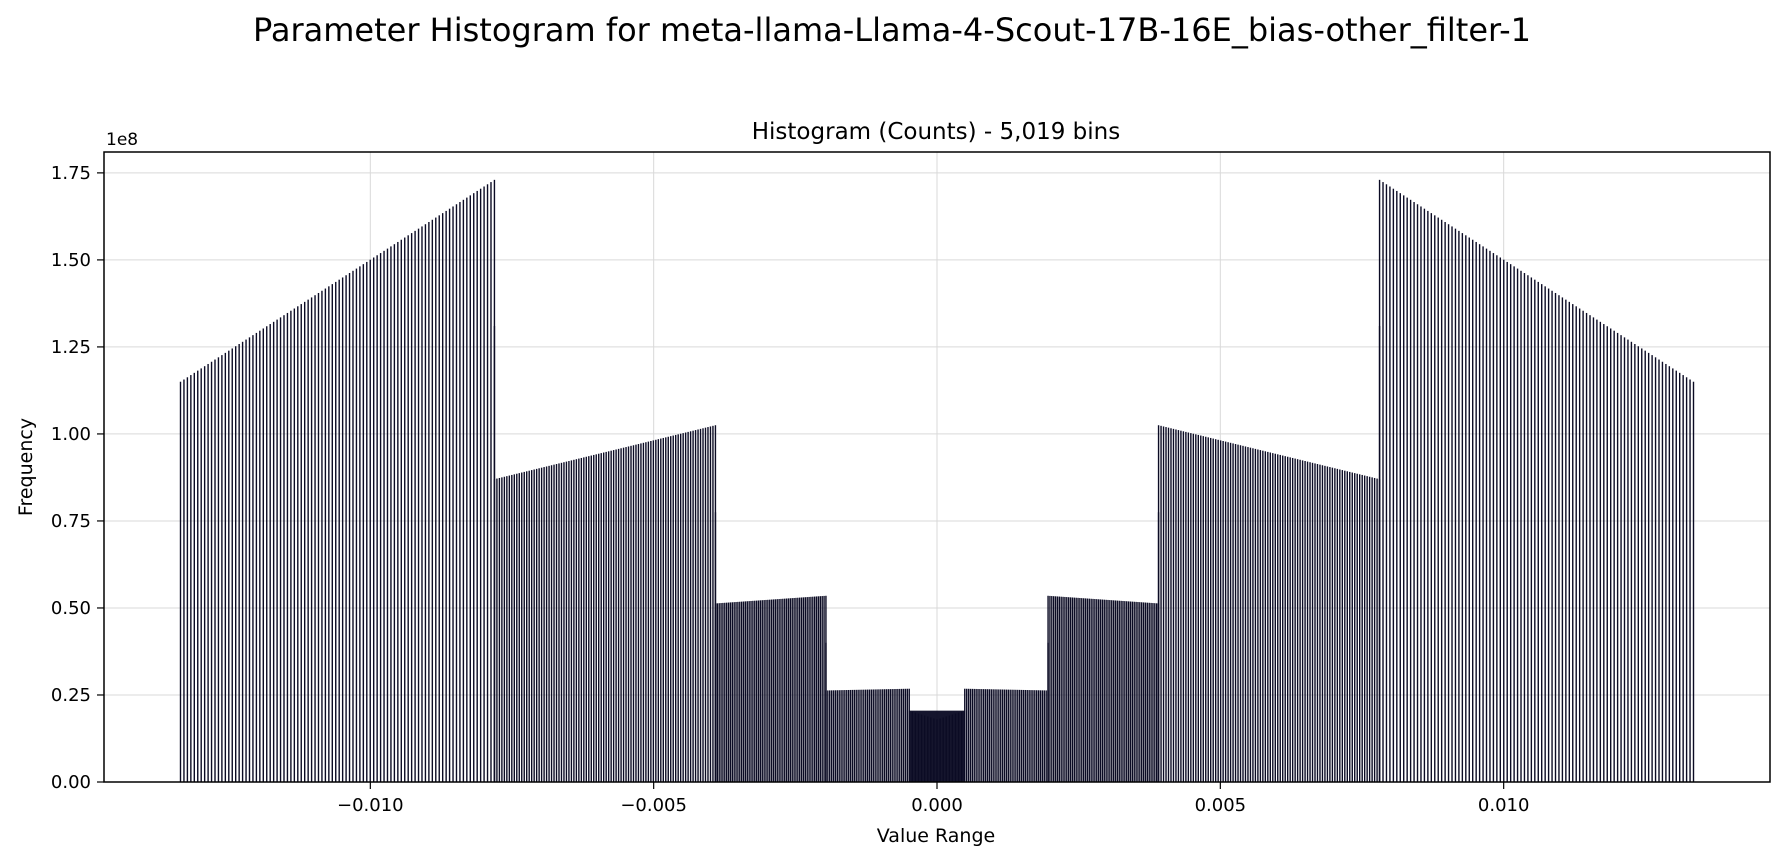 The width and height of the screenshot is (1784, 860). Describe the element at coordinates (1504, 805) in the screenshot. I see `x-axis-tick-label-4: 0.010` at that location.